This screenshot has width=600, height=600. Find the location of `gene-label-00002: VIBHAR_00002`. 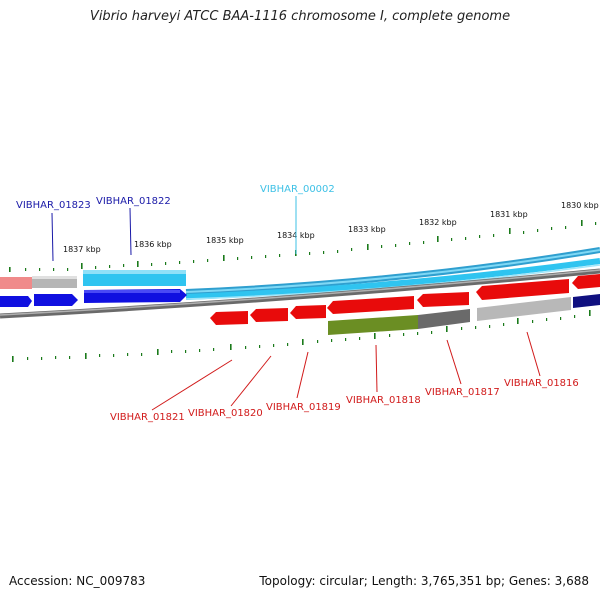

gene-label-00002: VIBHAR_00002 is located at coordinates (297, 189).